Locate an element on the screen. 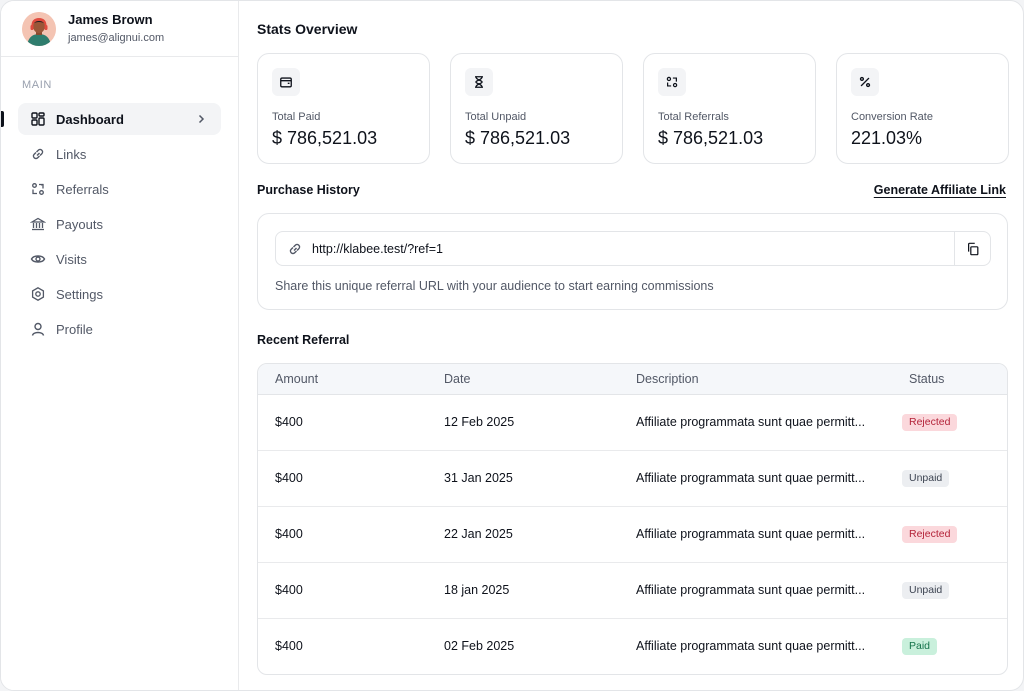  stat-label: Conversion Rate is located at coordinates (892, 117).